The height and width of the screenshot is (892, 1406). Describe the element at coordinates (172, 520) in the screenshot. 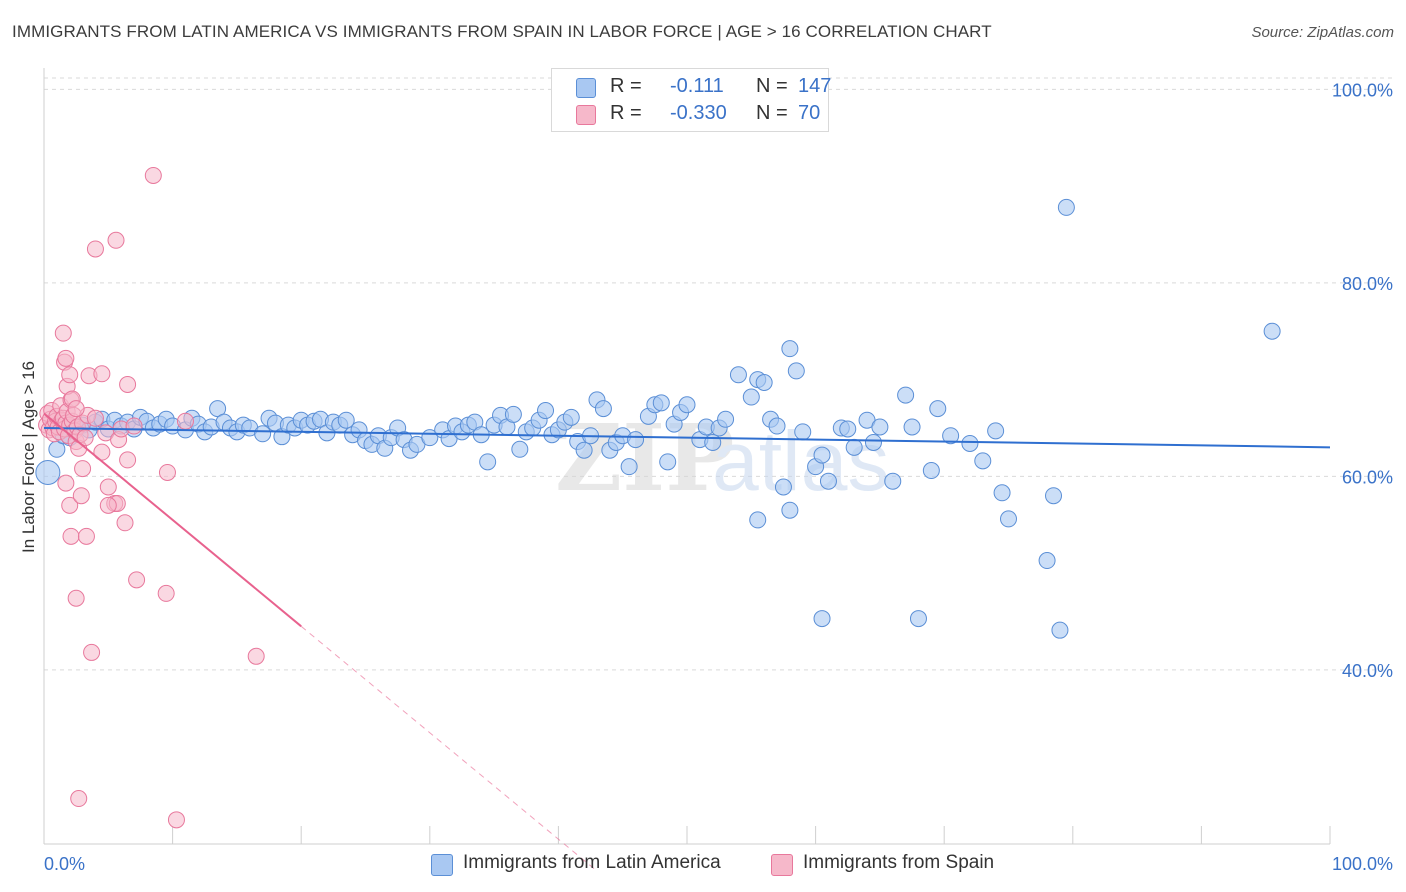

I see `trend-line-spain` at that location.